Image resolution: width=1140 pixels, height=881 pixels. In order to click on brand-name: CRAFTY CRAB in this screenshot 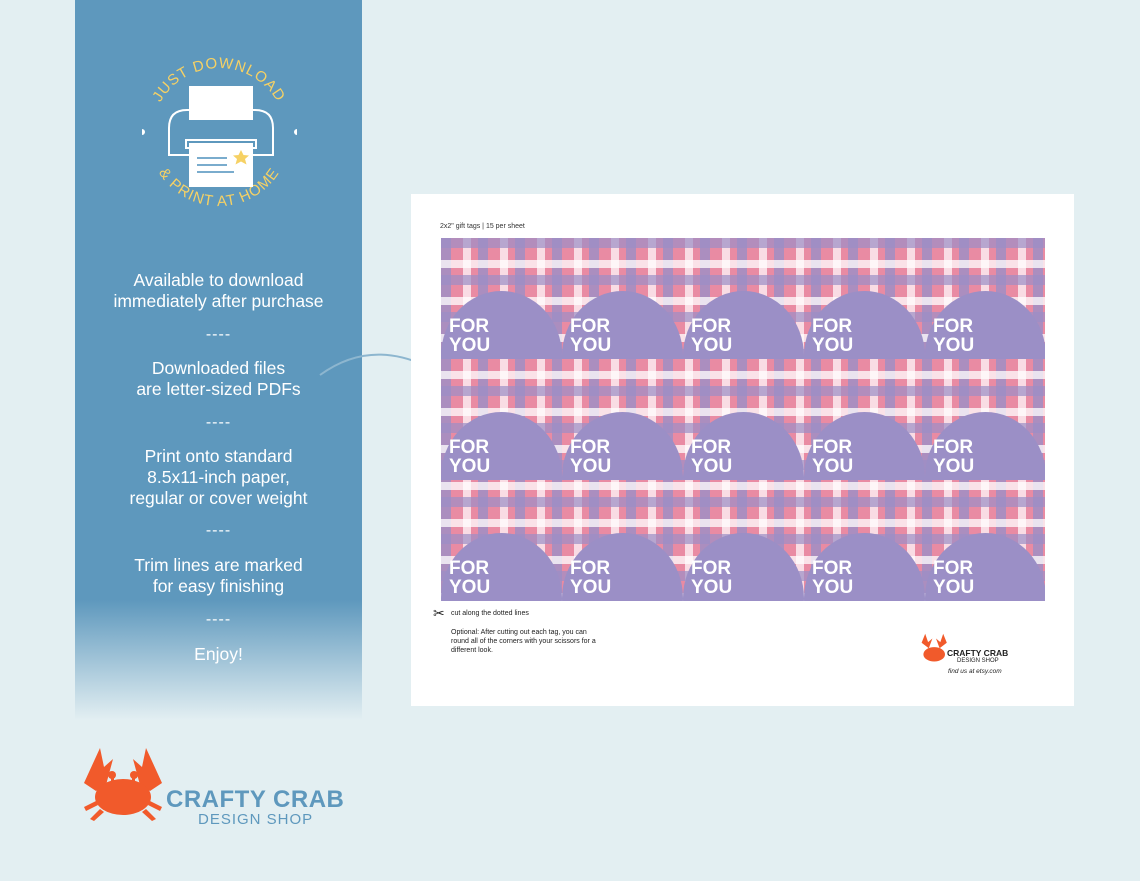, I will do `click(255, 799)`.